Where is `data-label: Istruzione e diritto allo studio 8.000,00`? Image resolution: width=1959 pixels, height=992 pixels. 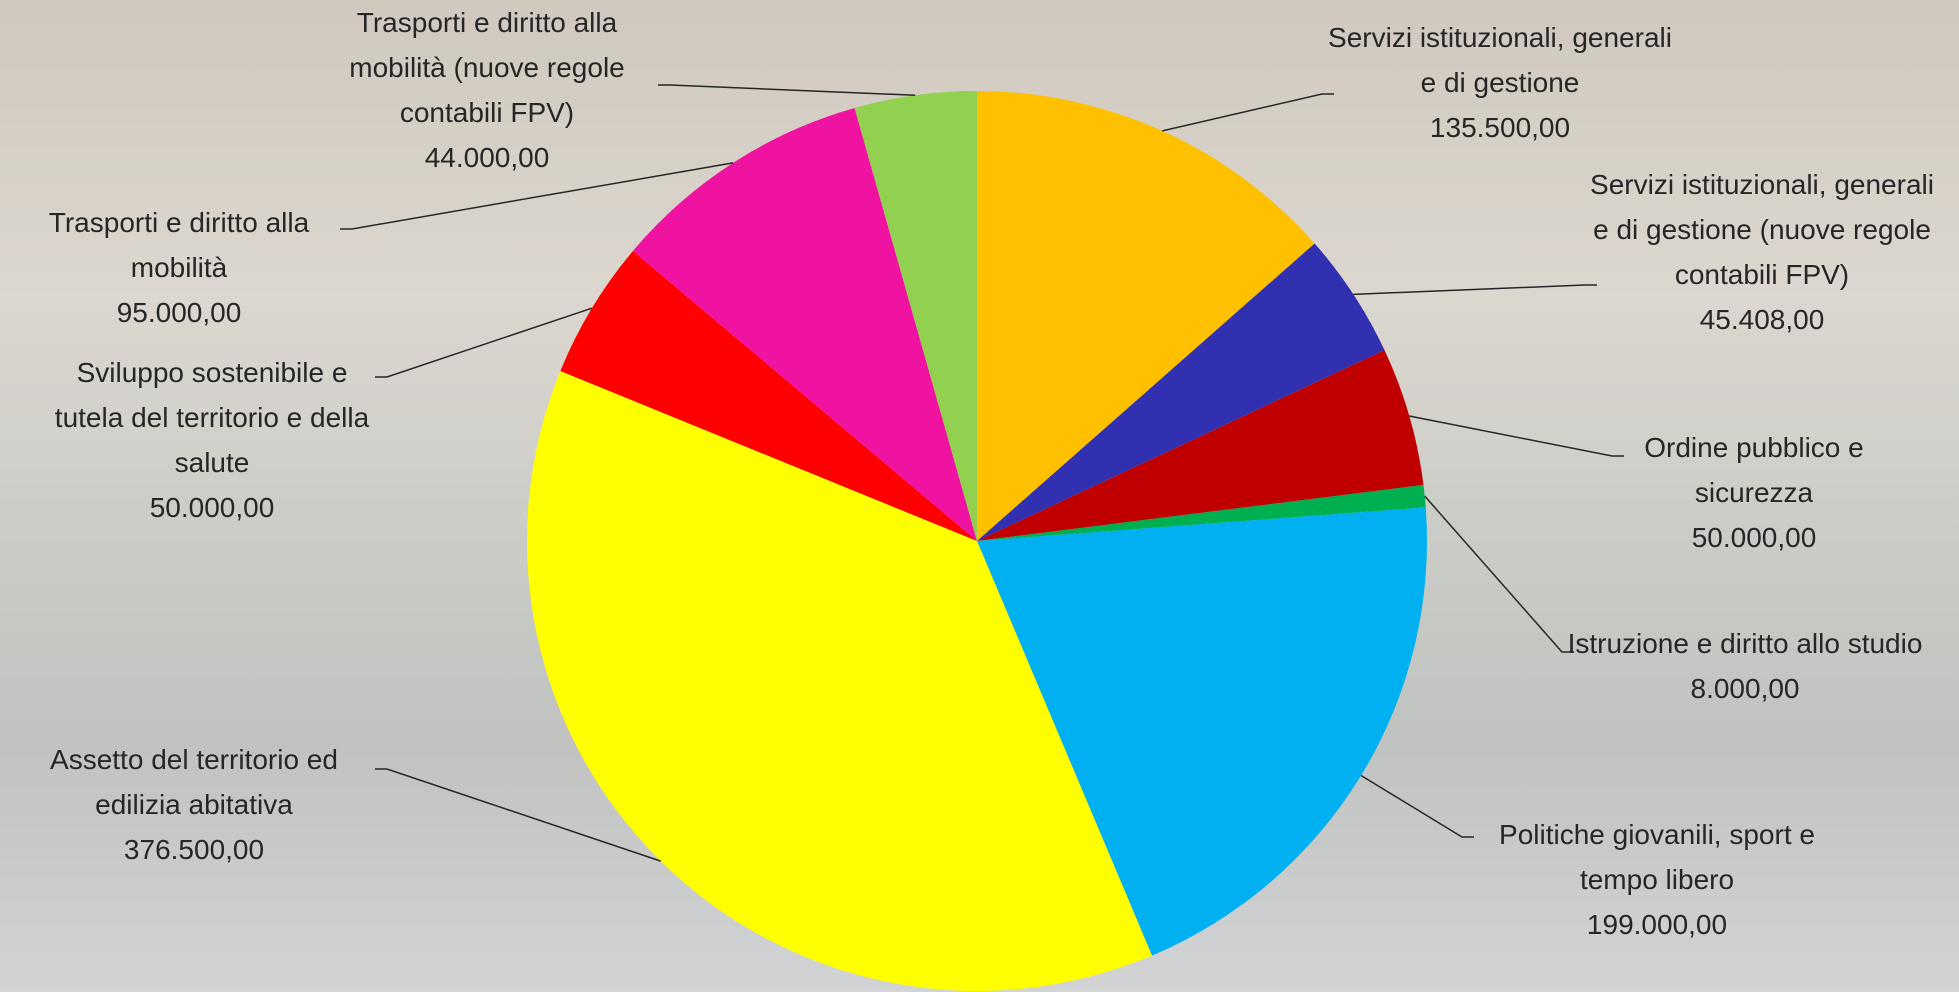
data-label: Istruzione e diritto allo studio 8.000,00 is located at coordinates (1745, 666).